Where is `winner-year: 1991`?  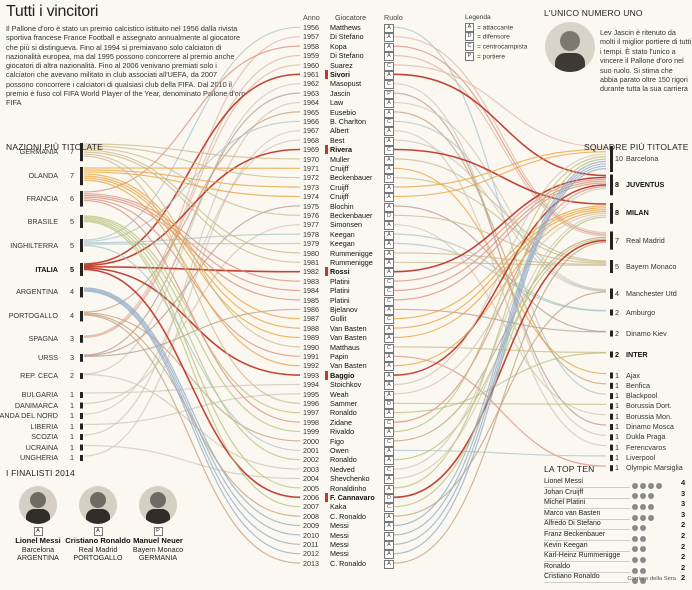
winner-year: 1991 is located at coordinates (311, 356).